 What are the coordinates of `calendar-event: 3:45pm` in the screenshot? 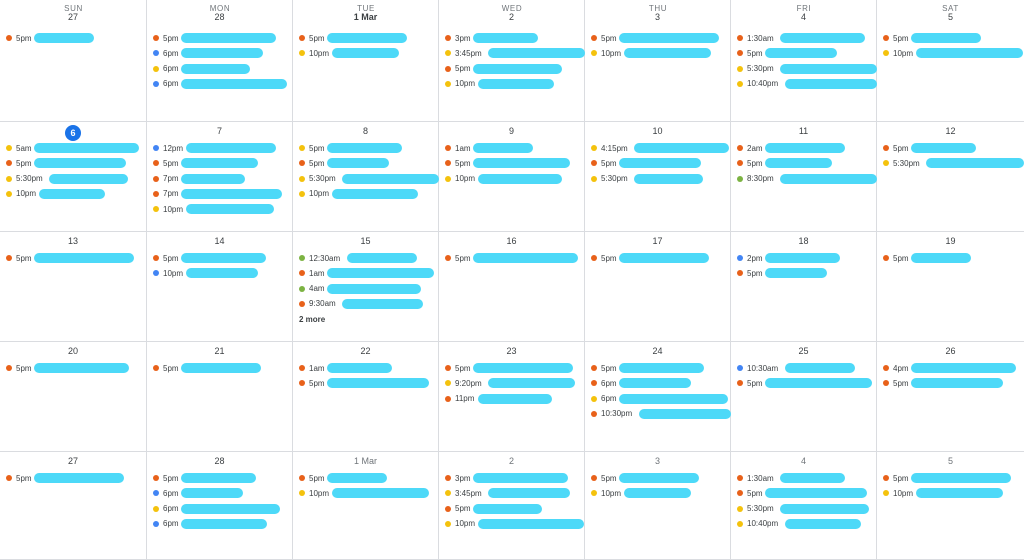 It's located at (513, 493).